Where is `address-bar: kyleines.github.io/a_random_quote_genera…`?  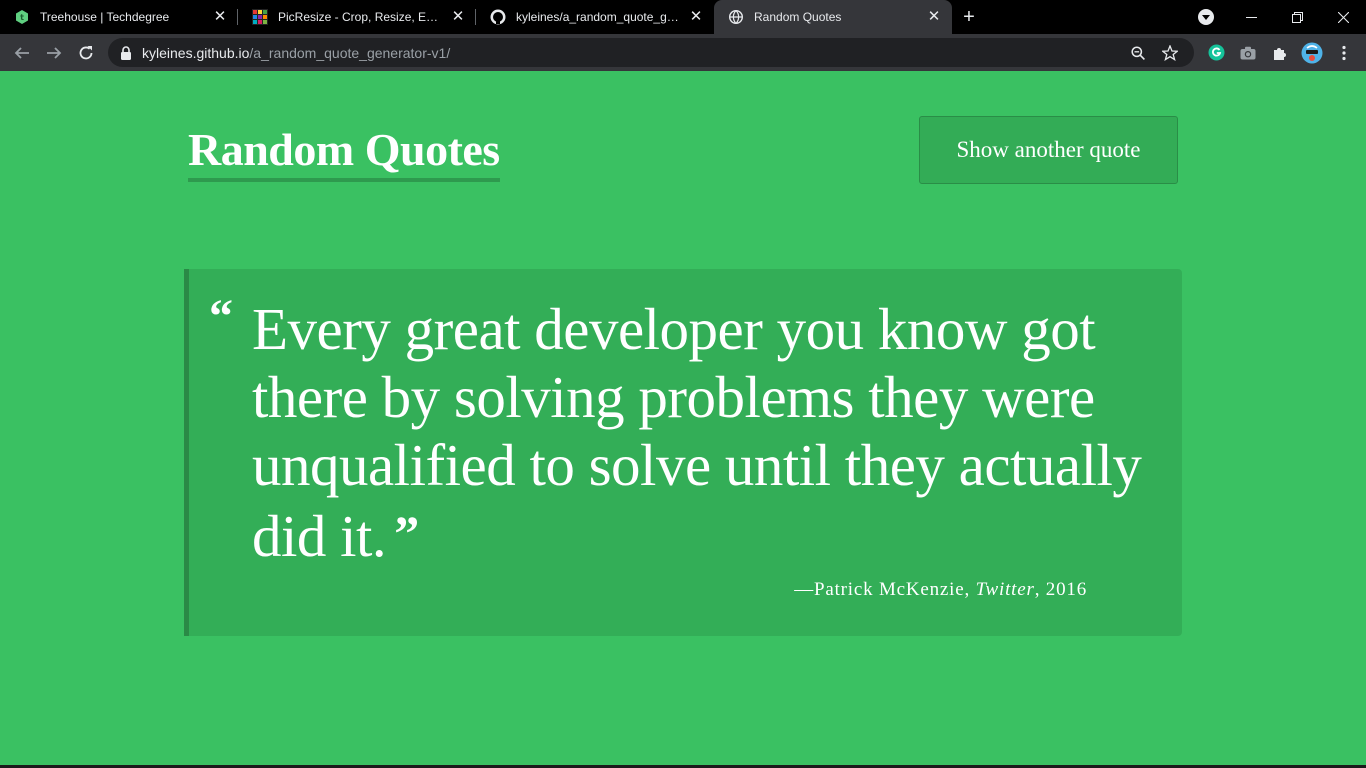 address-bar: kyleines.github.io/a_random_quote_genera… is located at coordinates (651, 52).